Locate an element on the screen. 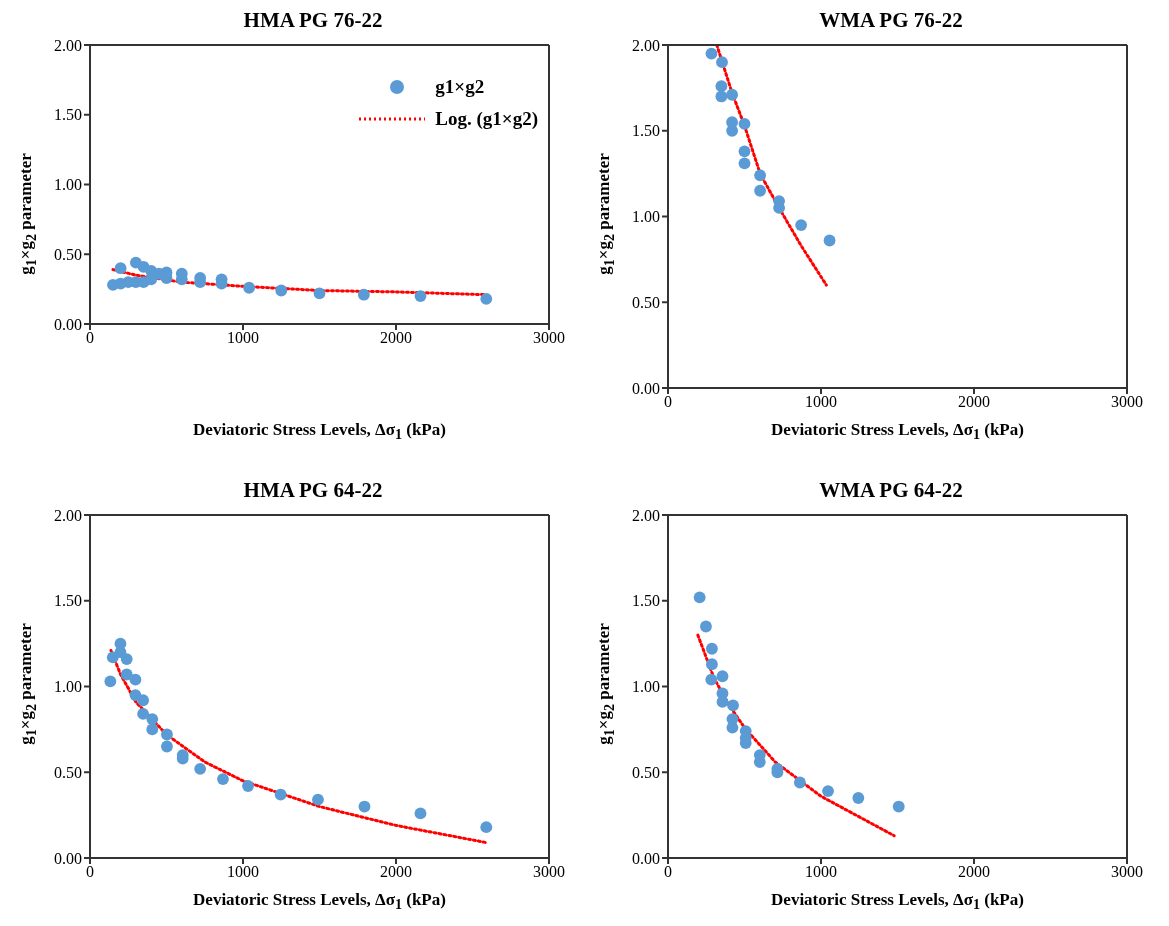  chart-title: WMA PG 64-22 is located at coordinates (891, 490).